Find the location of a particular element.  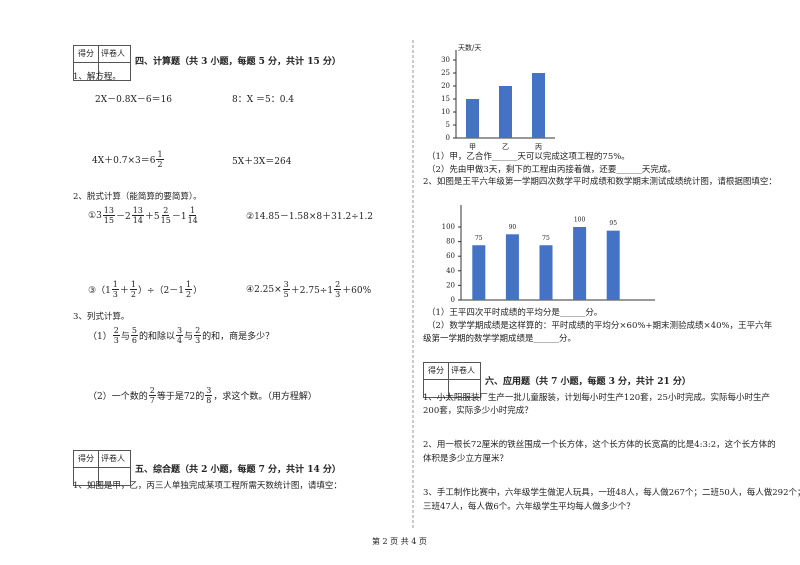

question: 3、列式计算。 is located at coordinates (101, 317).